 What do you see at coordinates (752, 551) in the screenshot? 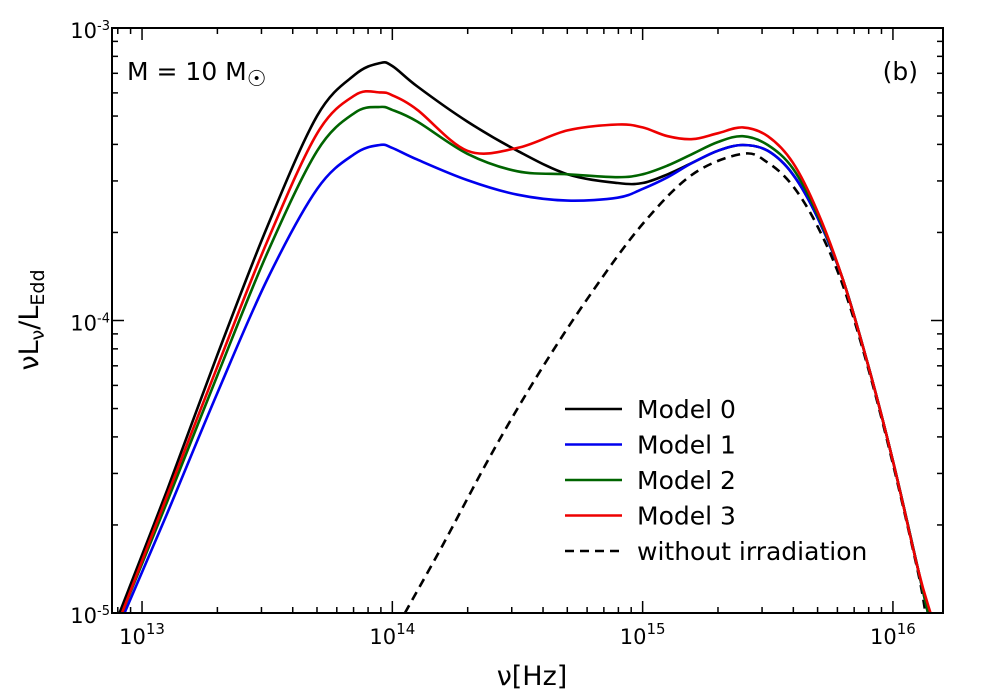
I see `legend-label: without irradiation` at bounding box center [752, 551].